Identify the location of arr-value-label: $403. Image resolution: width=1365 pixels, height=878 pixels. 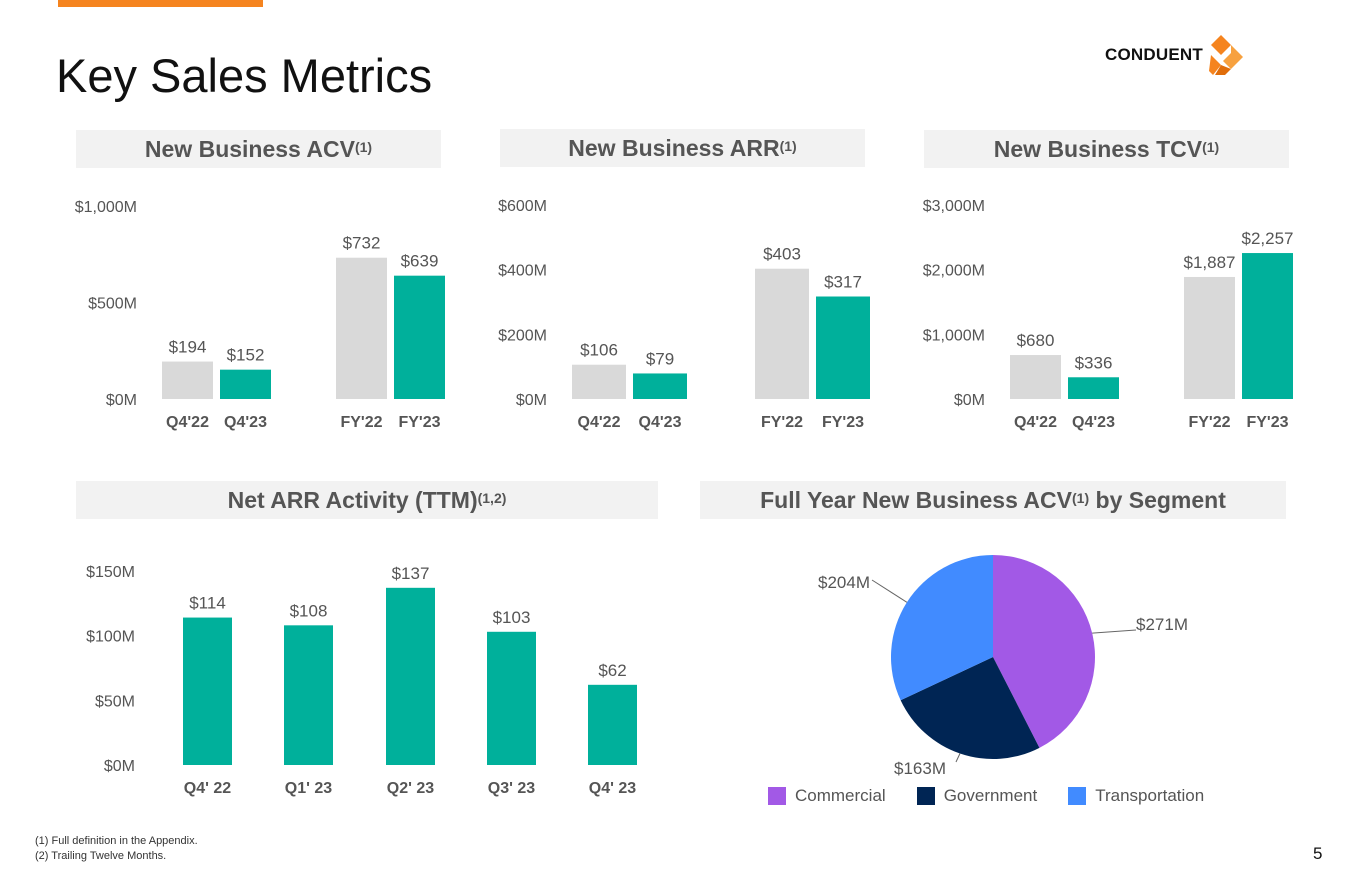
(782, 254).